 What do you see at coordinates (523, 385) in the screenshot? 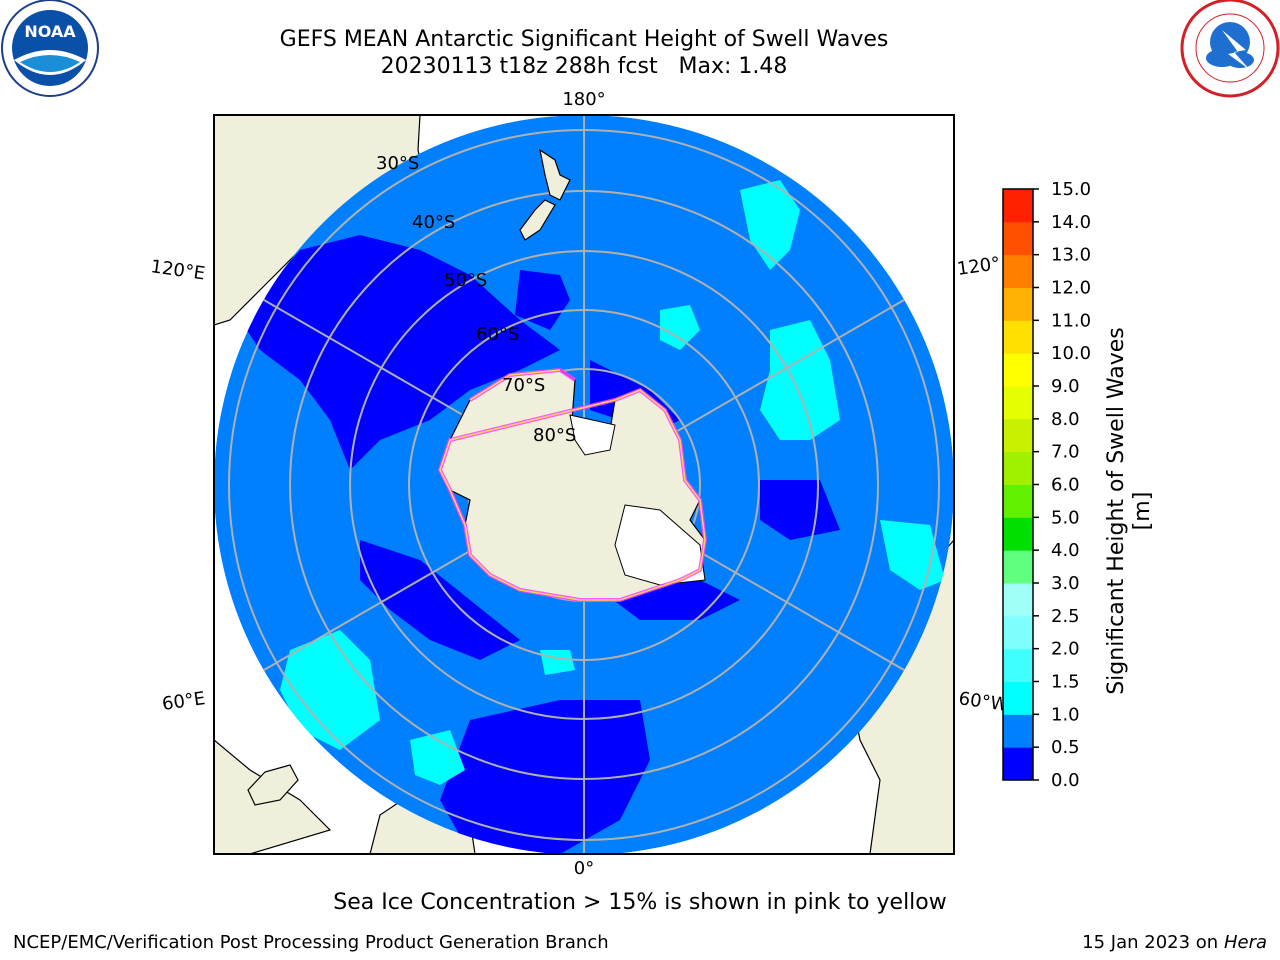
I see `lat-label-70: 70°S` at bounding box center [523, 385].